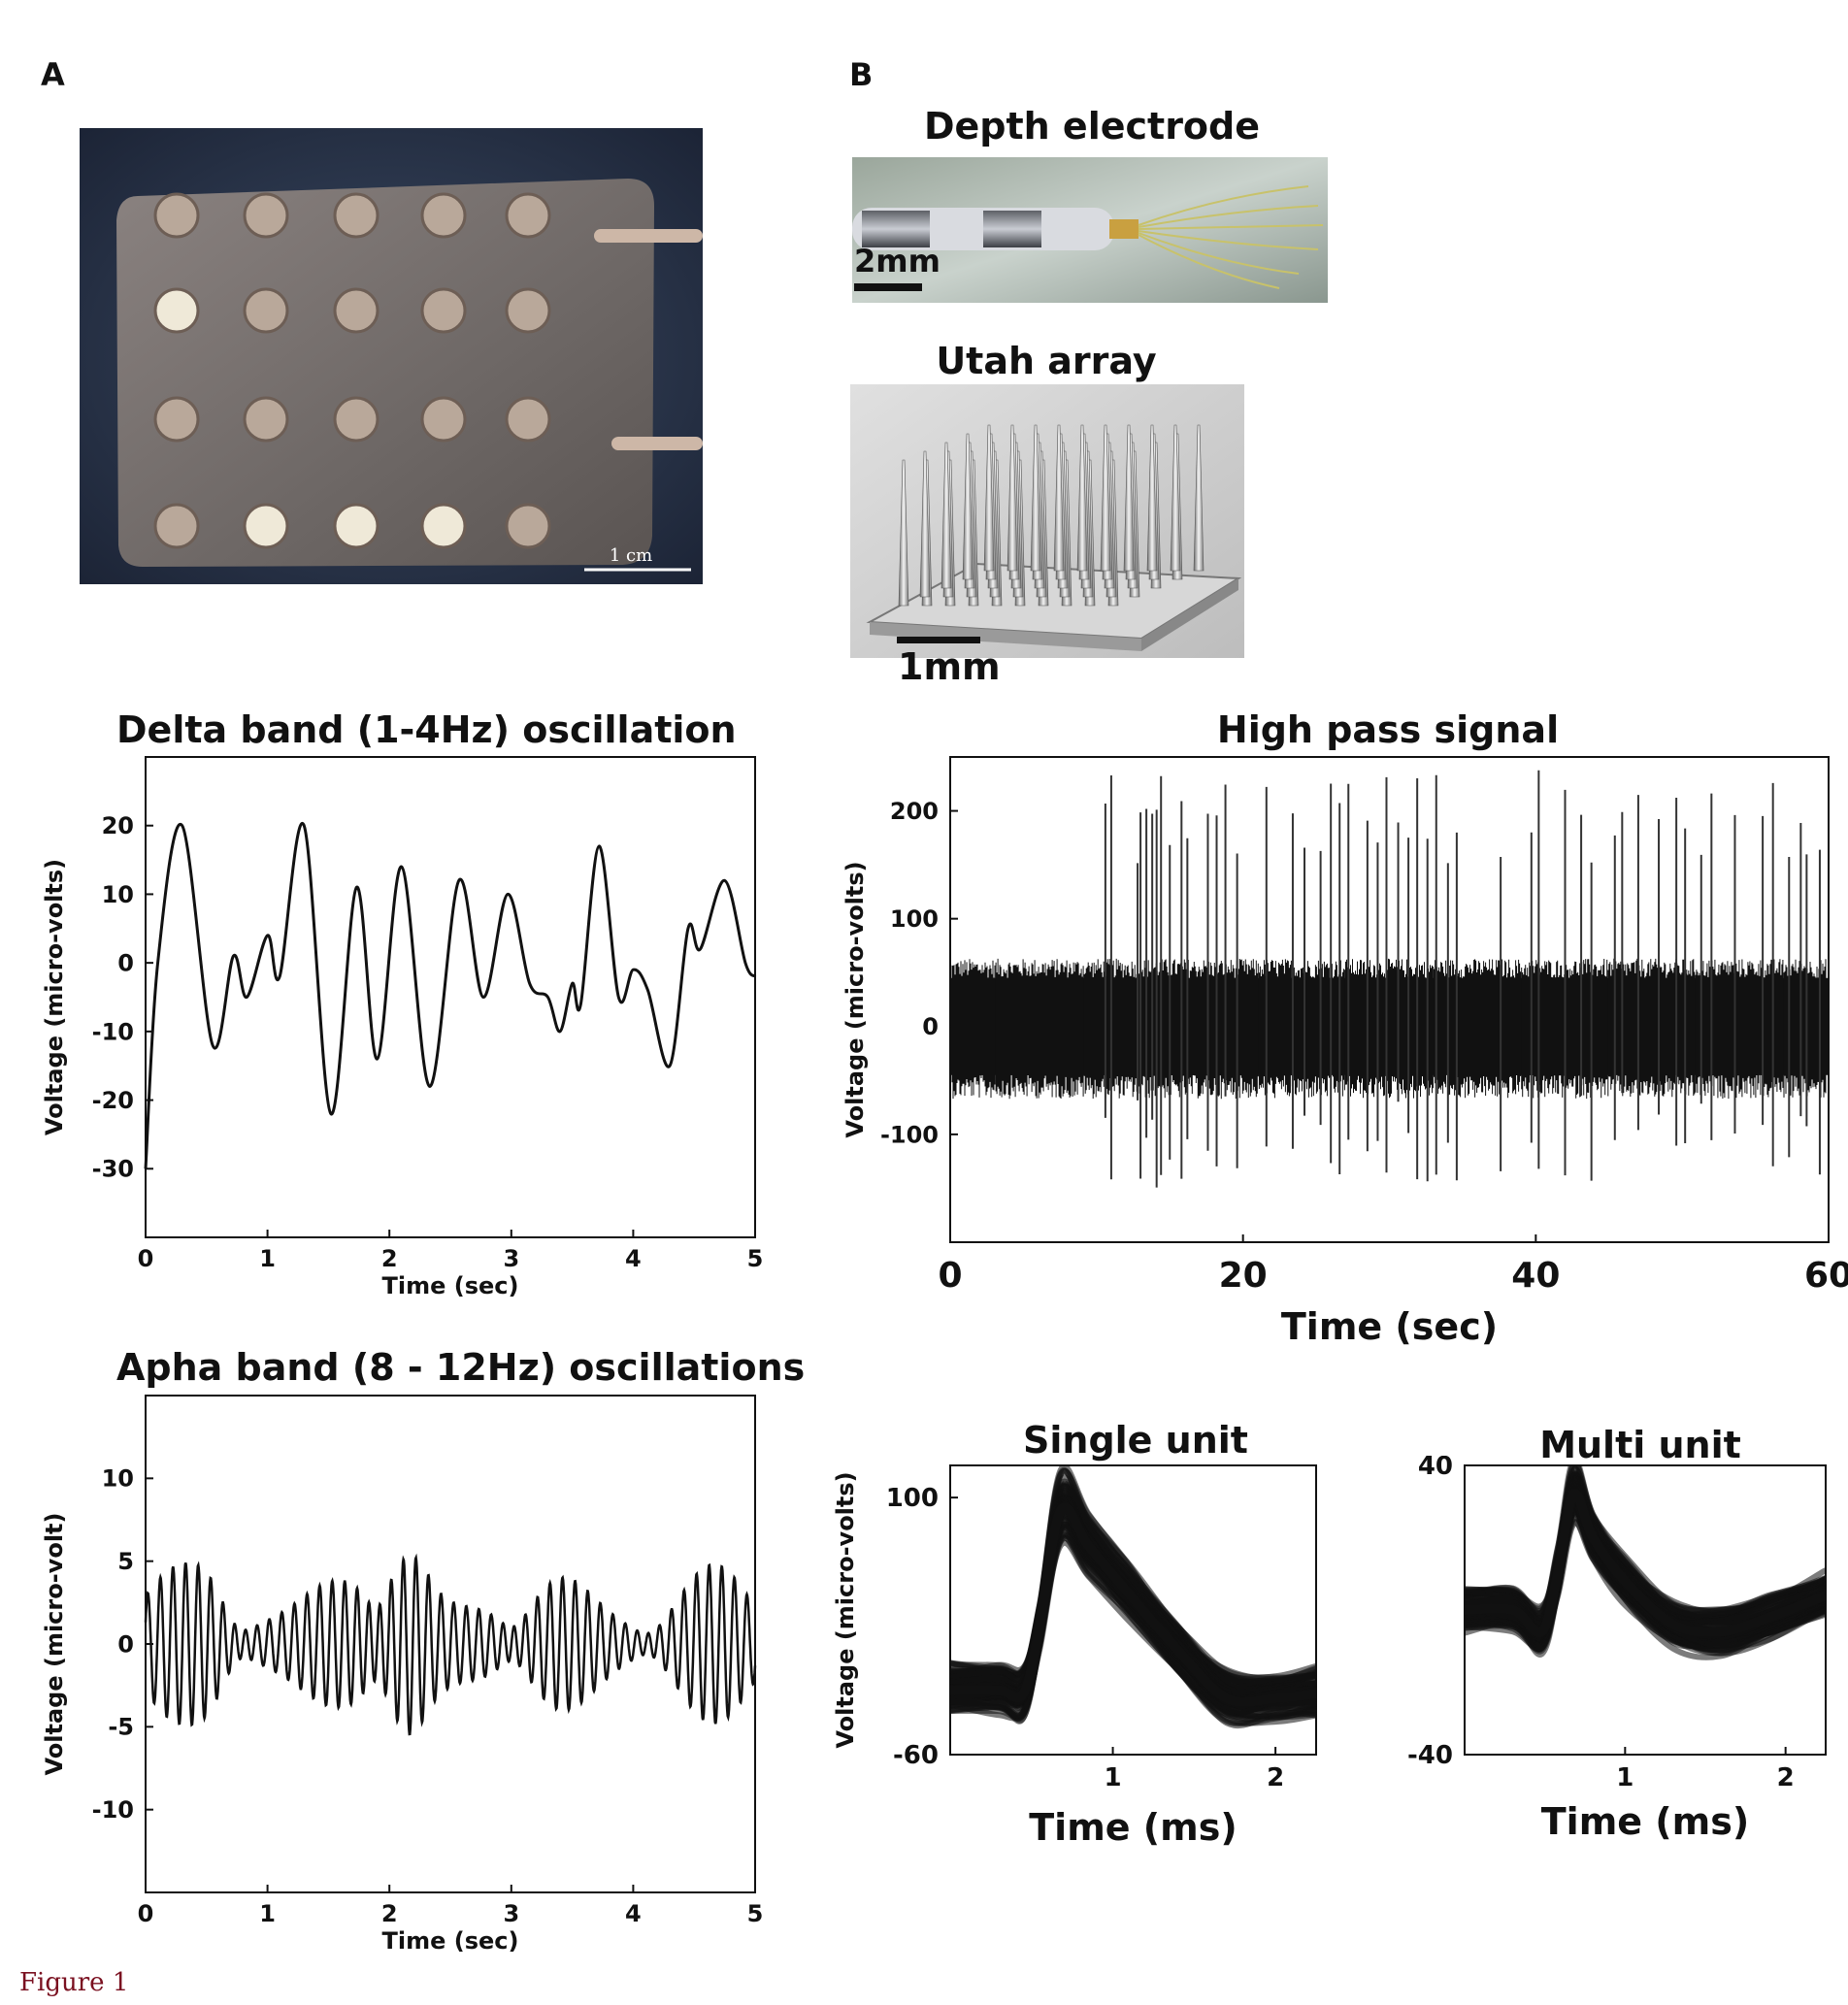 Image resolution: width=1848 pixels, height=2005 pixels. What do you see at coordinates (426, 729) in the screenshot?
I see `delta-chart-title: Delta band (1-4Hz) oscillation` at bounding box center [426, 729].